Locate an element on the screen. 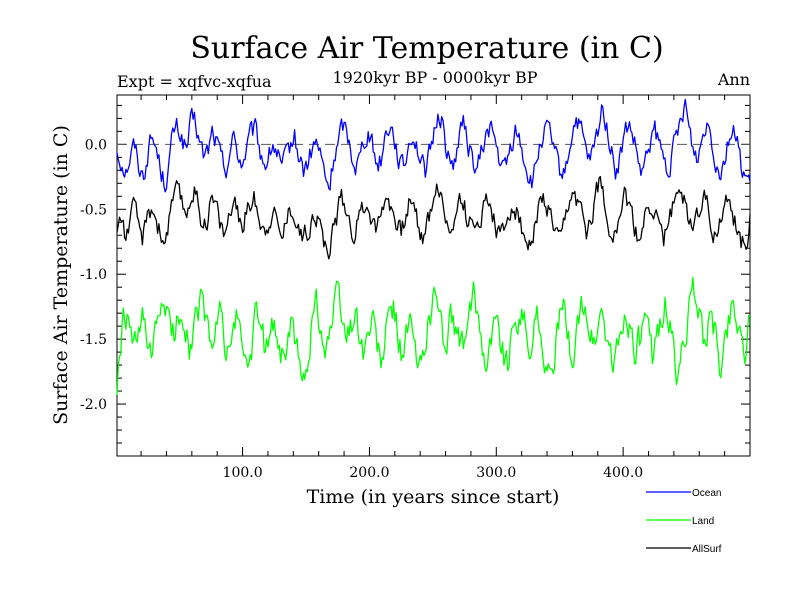  y-axis-label: Surface Air Temperature (in C) is located at coordinates (61, 275).